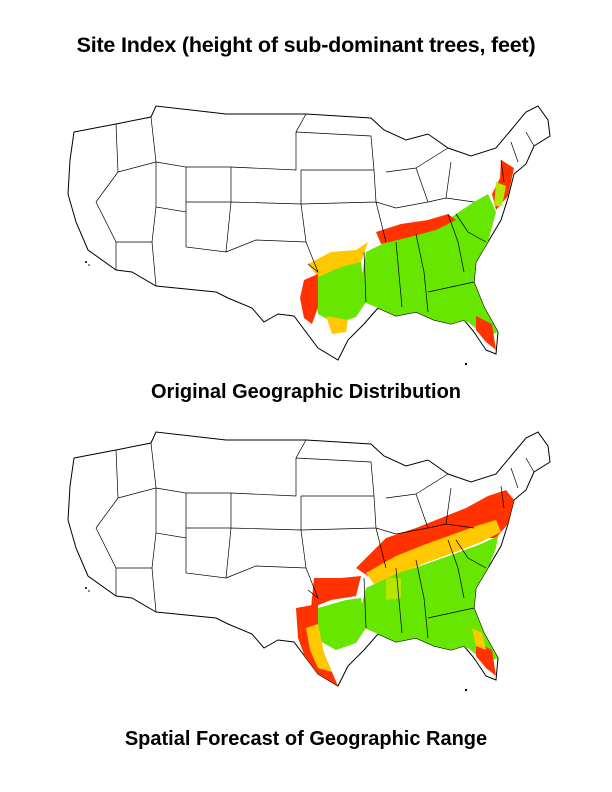  Describe the element at coordinates (479, 639) in the screenshot. I see `range-mid-fl` at that location.